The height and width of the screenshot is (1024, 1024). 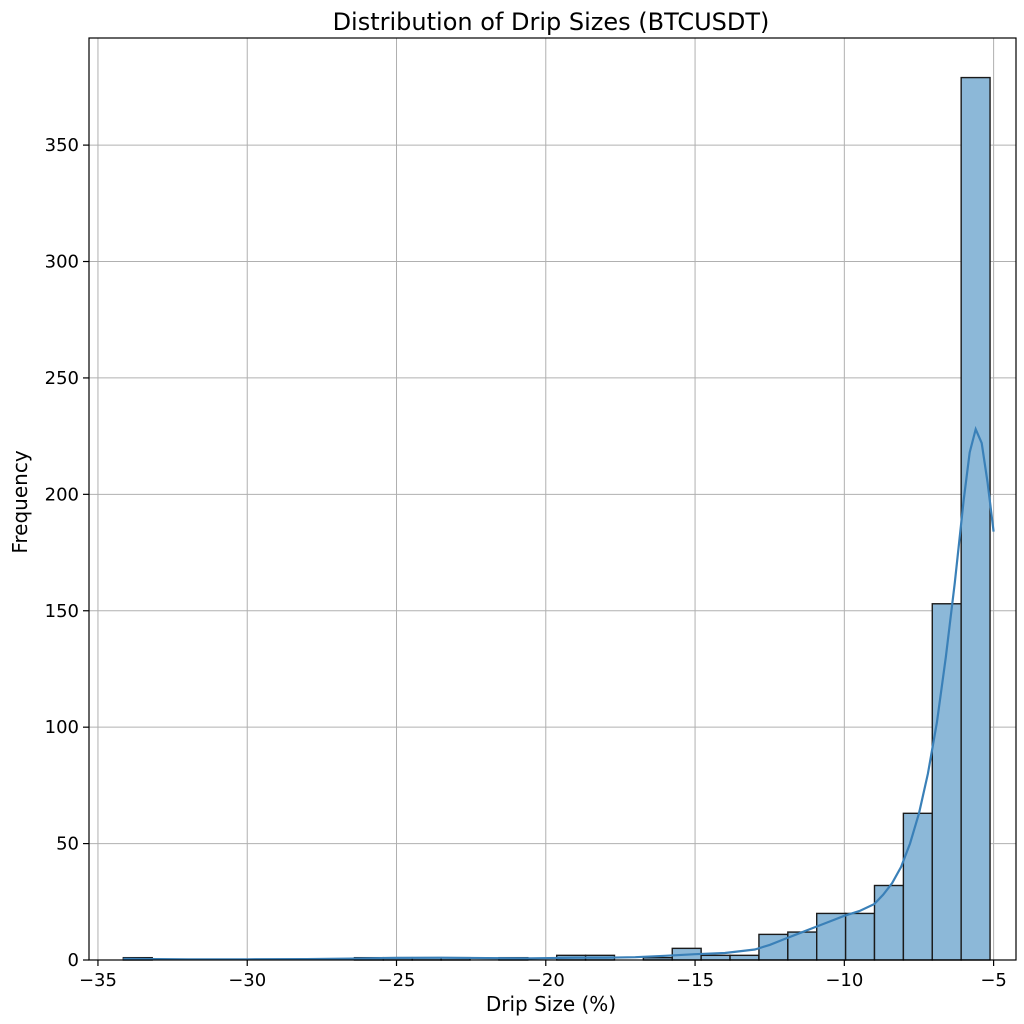 I want to click on y-tick-label: 300, so click(x=62, y=262).